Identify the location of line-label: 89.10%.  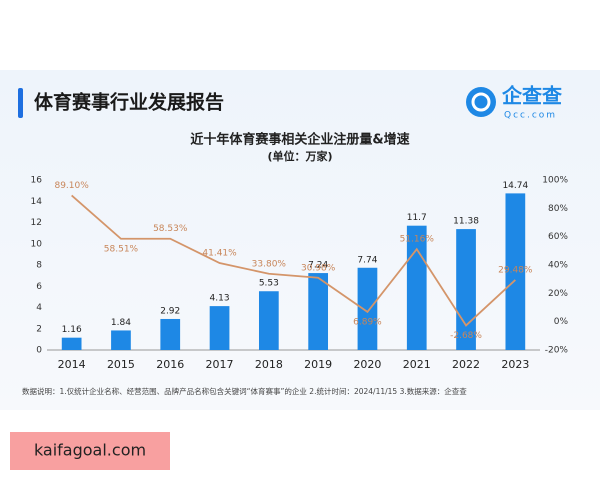
(71, 186).